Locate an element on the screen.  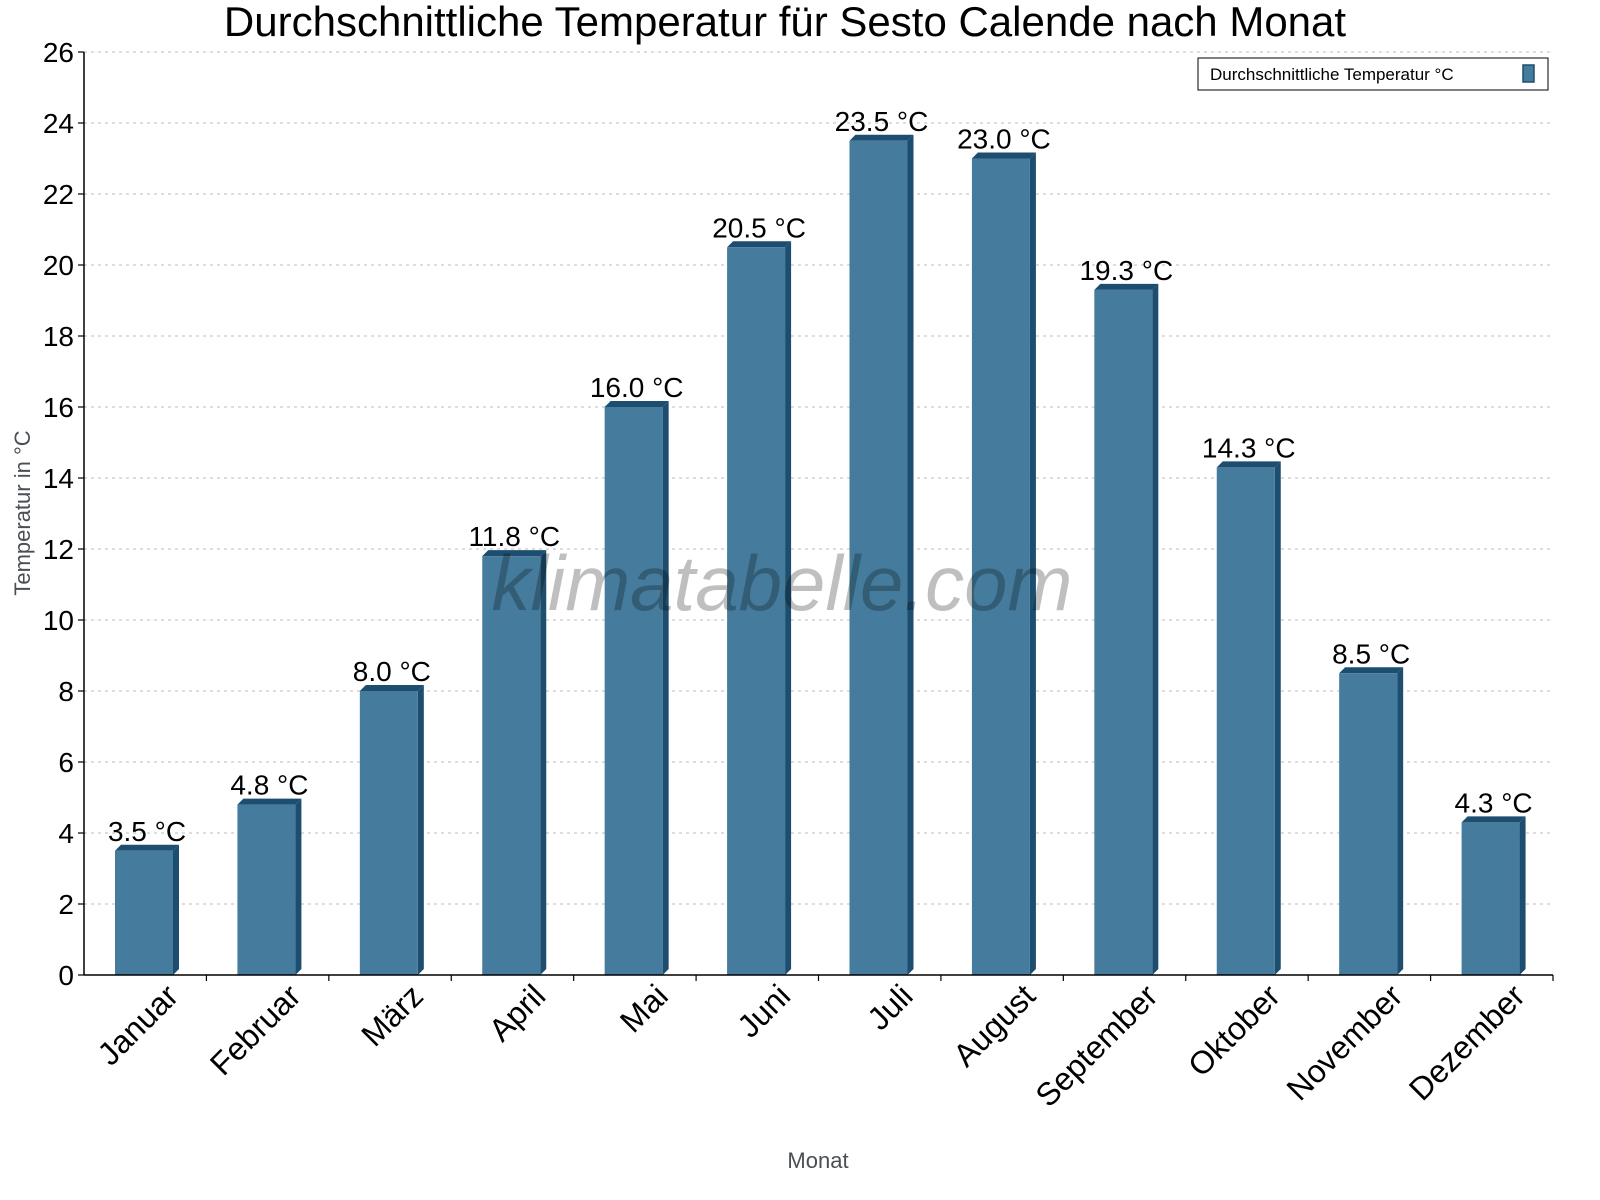
legend: Durchschnittliche Temperatur °C is located at coordinates (1373, 74).